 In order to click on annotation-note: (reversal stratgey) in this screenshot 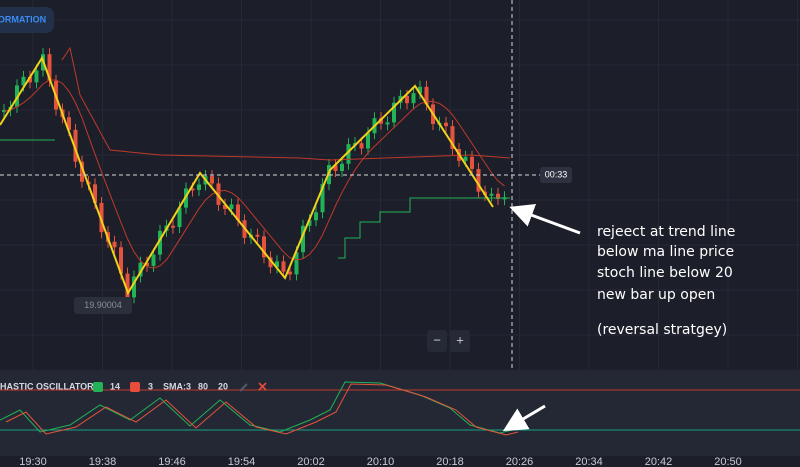, I will do `click(662, 330)`.